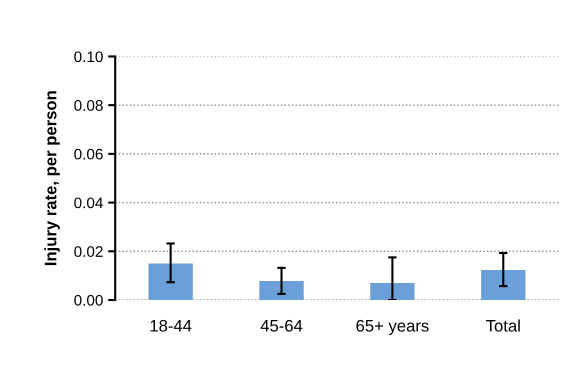 The image size is (576, 369). Describe the element at coordinates (88, 56) in the screenshot. I see `y-tick-label: 0.10` at that location.